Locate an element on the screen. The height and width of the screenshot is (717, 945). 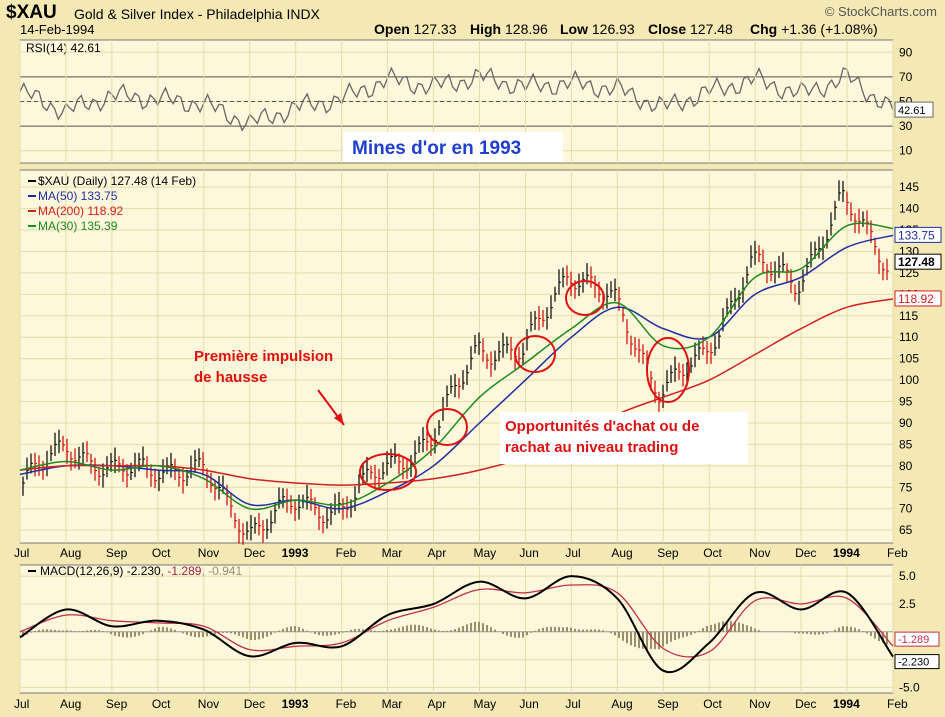
price-x-tick-label: 1994 is located at coordinates (846, 553).